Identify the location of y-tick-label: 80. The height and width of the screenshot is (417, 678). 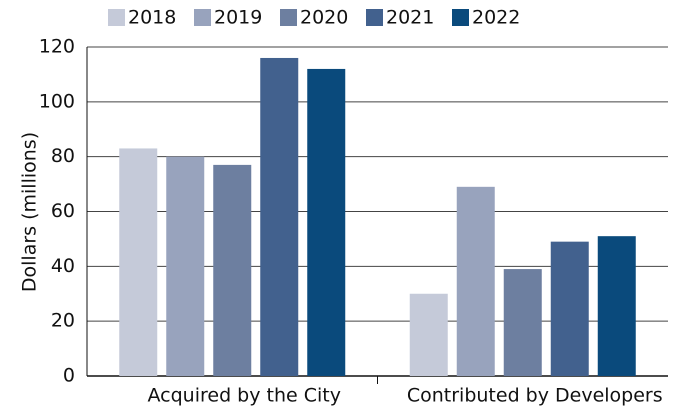
(63, 156).